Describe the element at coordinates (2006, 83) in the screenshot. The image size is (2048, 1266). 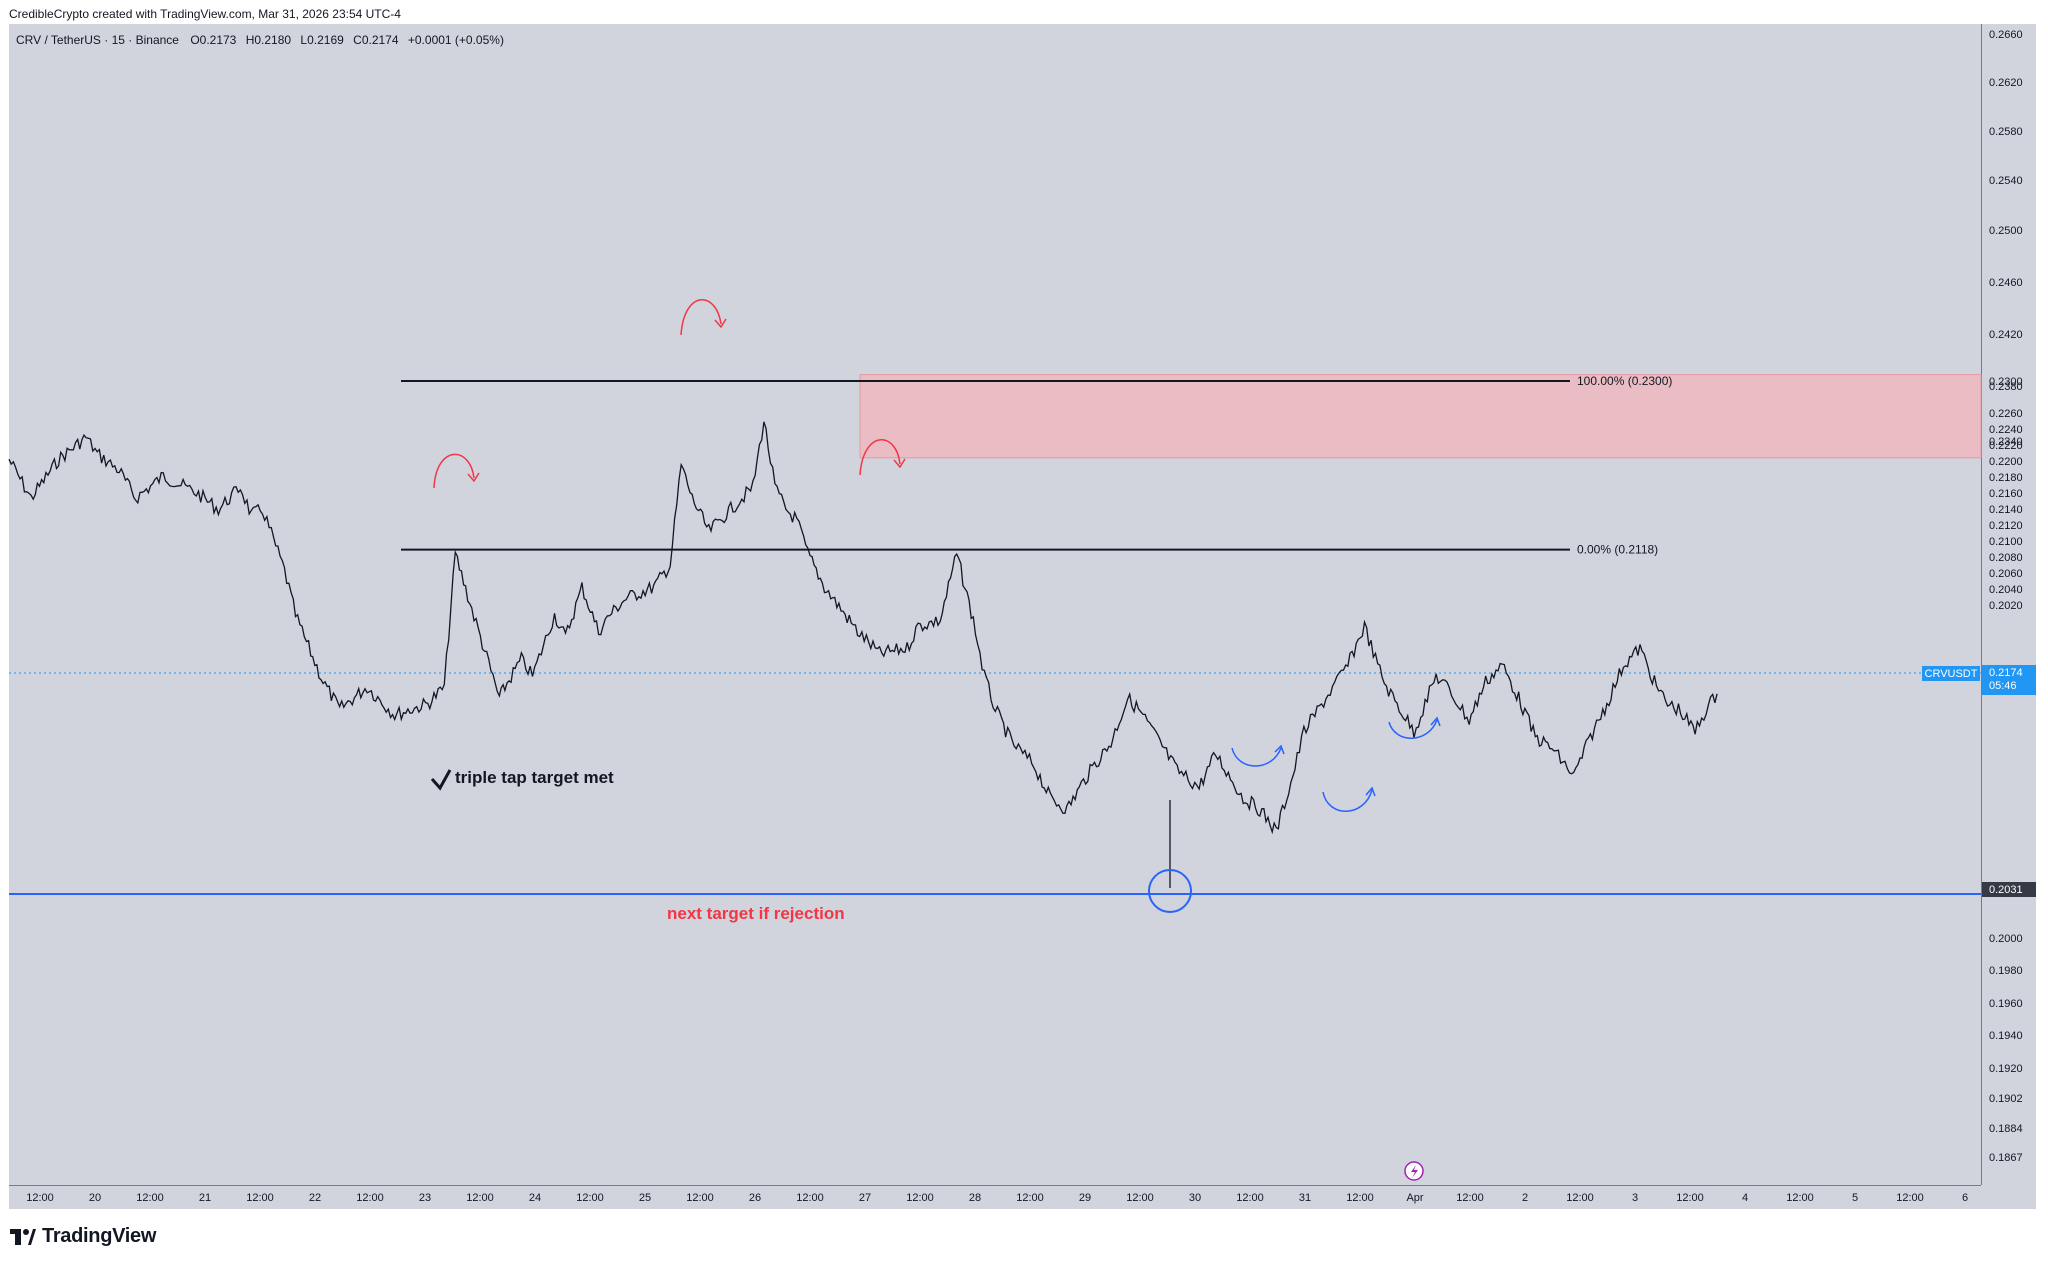
I see `price-tick-label: 0.2620` at that location.